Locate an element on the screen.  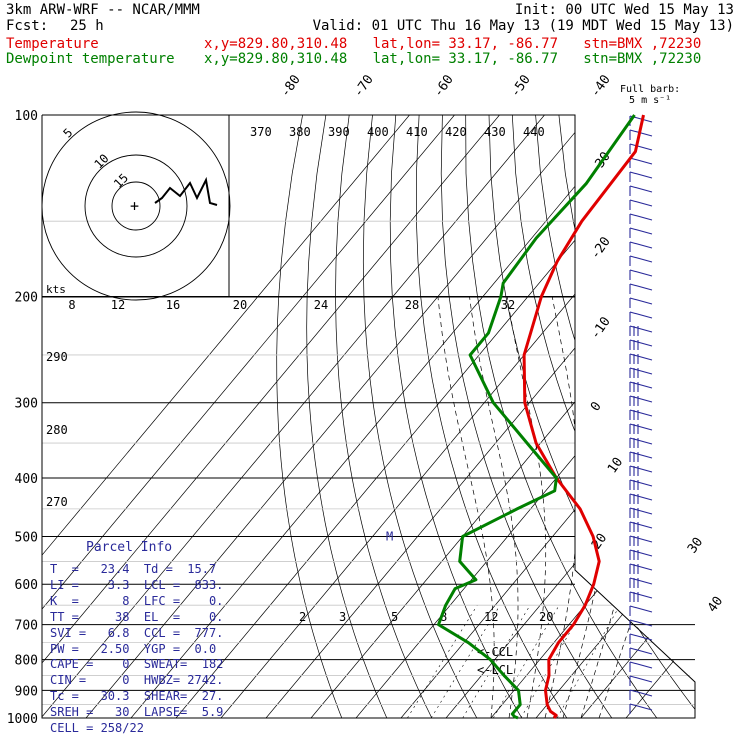
legend-dewpoint: Dewpoint temperature is located at coordinates (90, 59).